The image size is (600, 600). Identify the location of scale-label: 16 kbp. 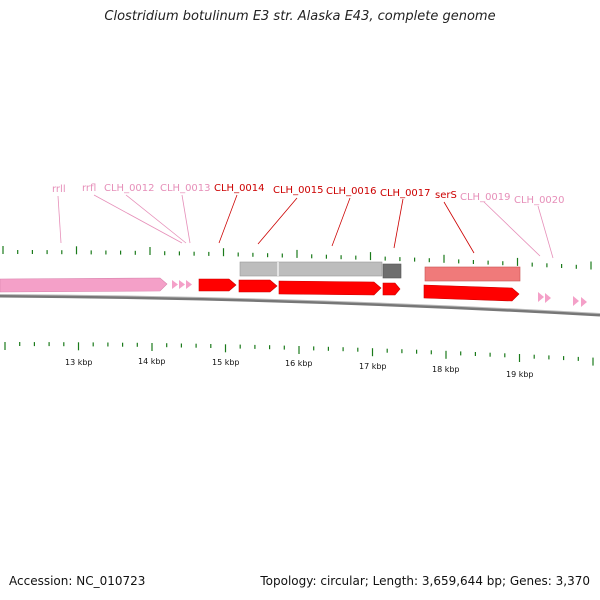
(299, 363).